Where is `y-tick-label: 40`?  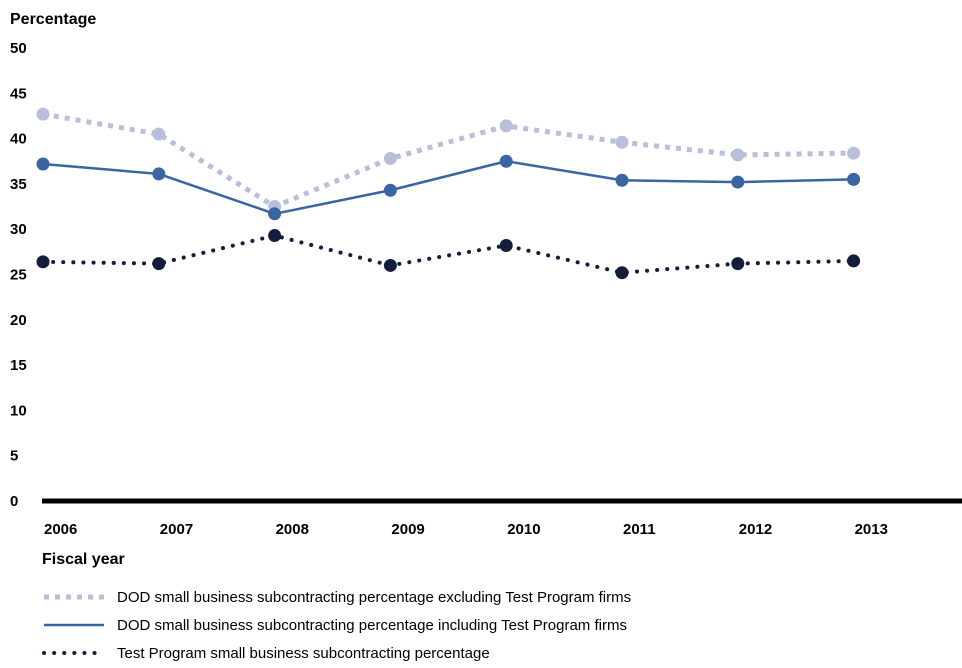 y-tick-label: 40 is located at coordinates (18, 139).